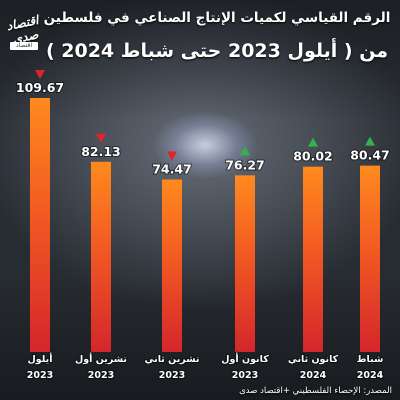 This screenshot has height=400, width=400. Describe the element at coordinates (24, 32) in the screenshot. I see `logo: اقتصاد صدى اقتصاد` at that location.